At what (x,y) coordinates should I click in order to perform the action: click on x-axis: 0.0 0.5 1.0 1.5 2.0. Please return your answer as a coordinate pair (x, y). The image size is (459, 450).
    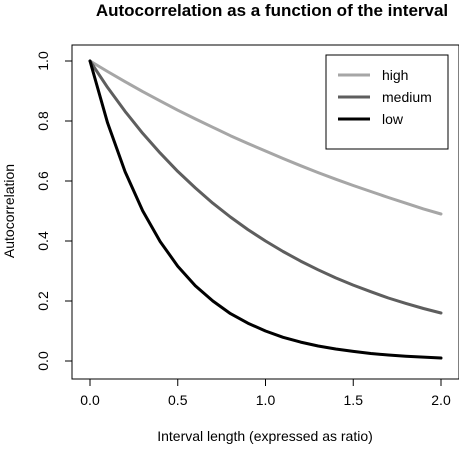
    Looking at the image, I should click on (265, 393).